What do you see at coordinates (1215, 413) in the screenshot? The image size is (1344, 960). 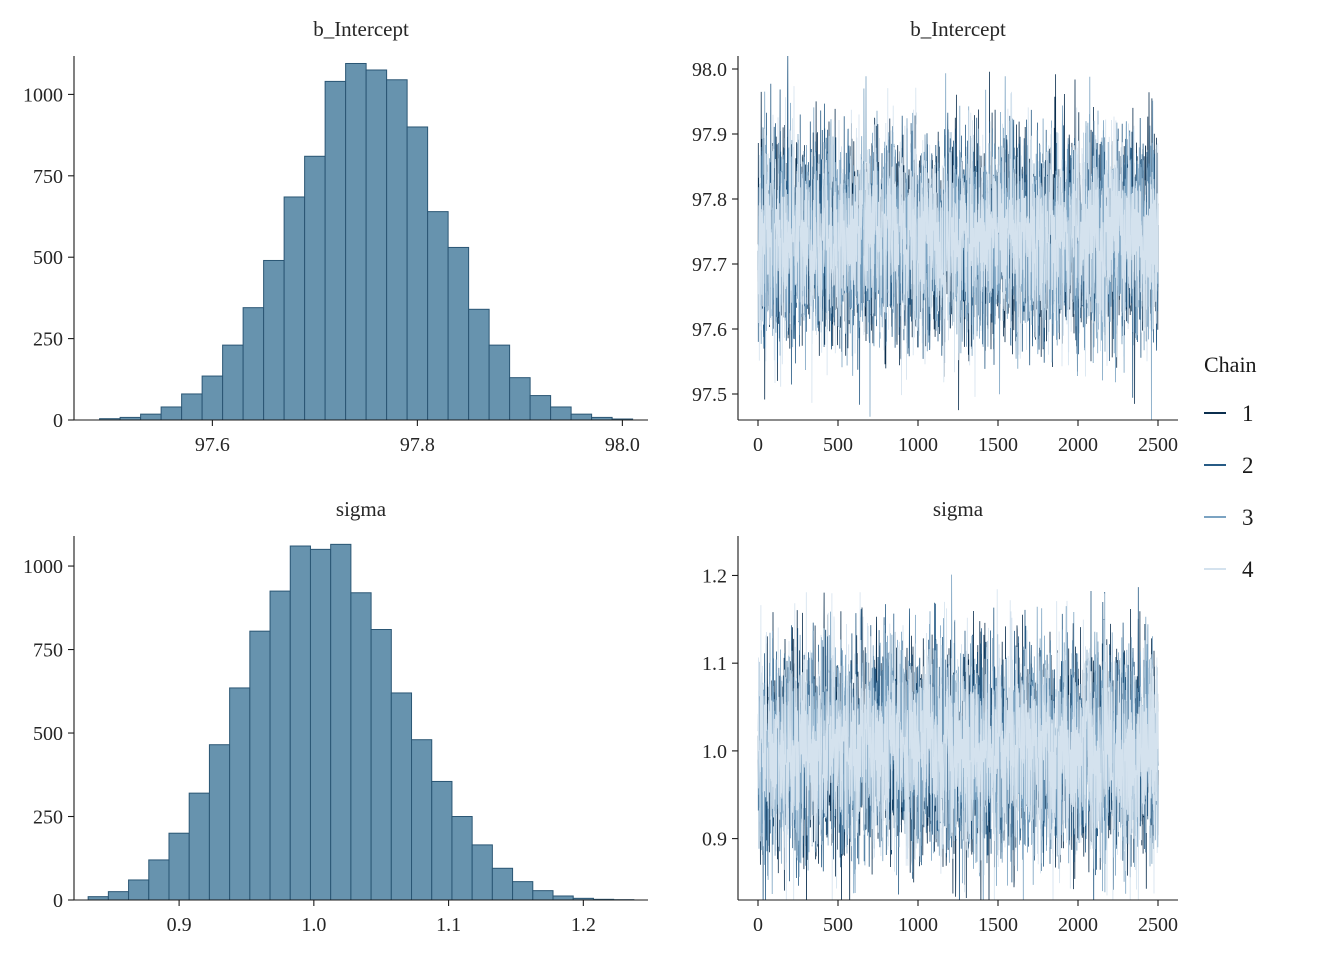 I see `chain-1-line-swatch` at bounding box center [1215, 413].